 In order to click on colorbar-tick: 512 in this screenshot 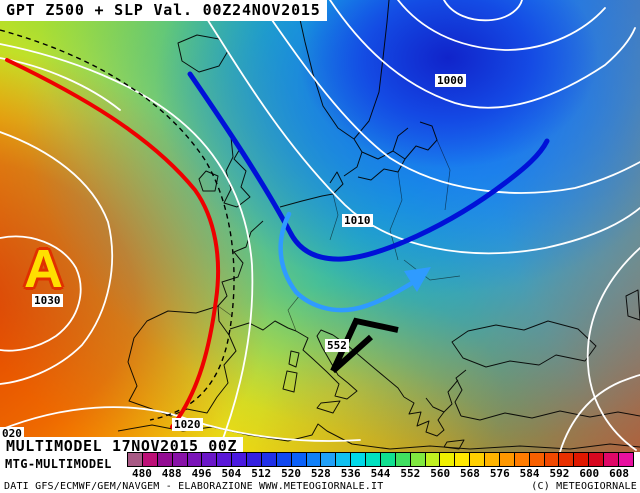, I will do `click(261, 473)`.